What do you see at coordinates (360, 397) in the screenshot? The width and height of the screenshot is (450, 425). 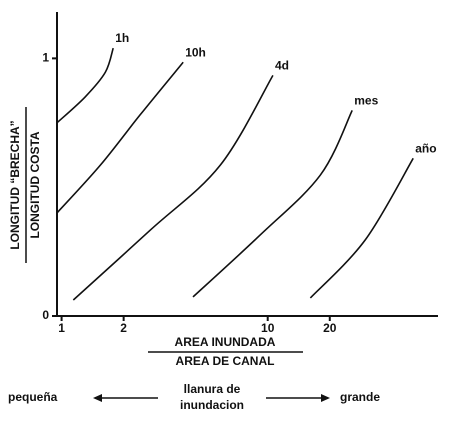 I see `note-right: grande` at bounding box center [360, 397].